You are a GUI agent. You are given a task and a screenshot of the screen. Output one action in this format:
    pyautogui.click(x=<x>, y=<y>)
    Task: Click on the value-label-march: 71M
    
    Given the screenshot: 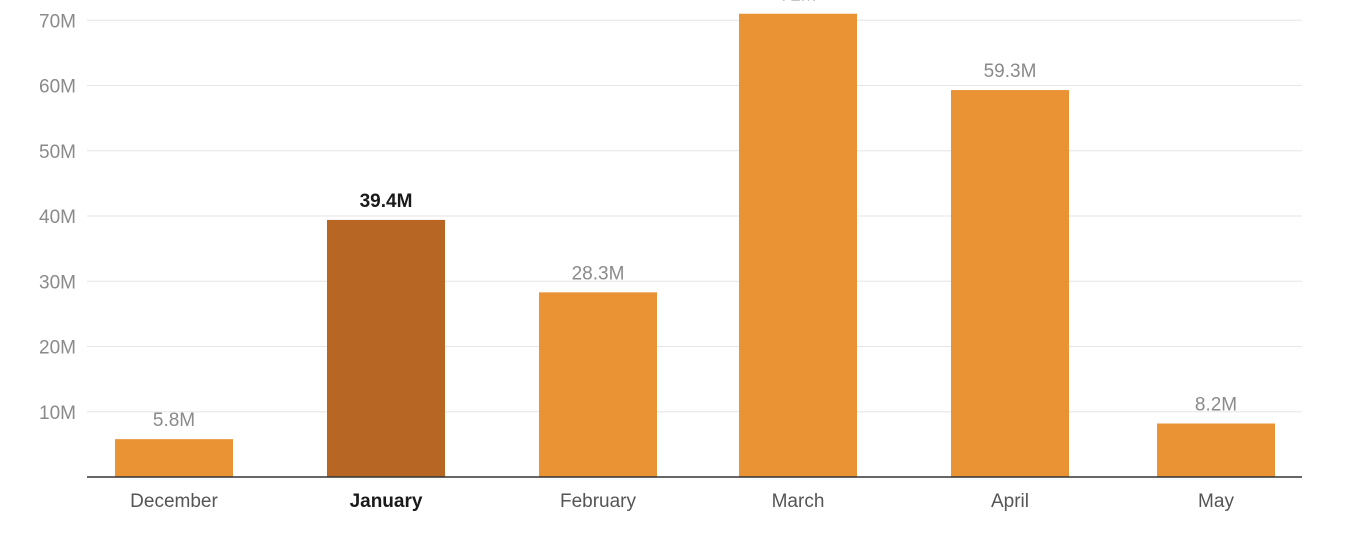 What is the action you would take?
    pyautogui.click(x=798, y=3)
    